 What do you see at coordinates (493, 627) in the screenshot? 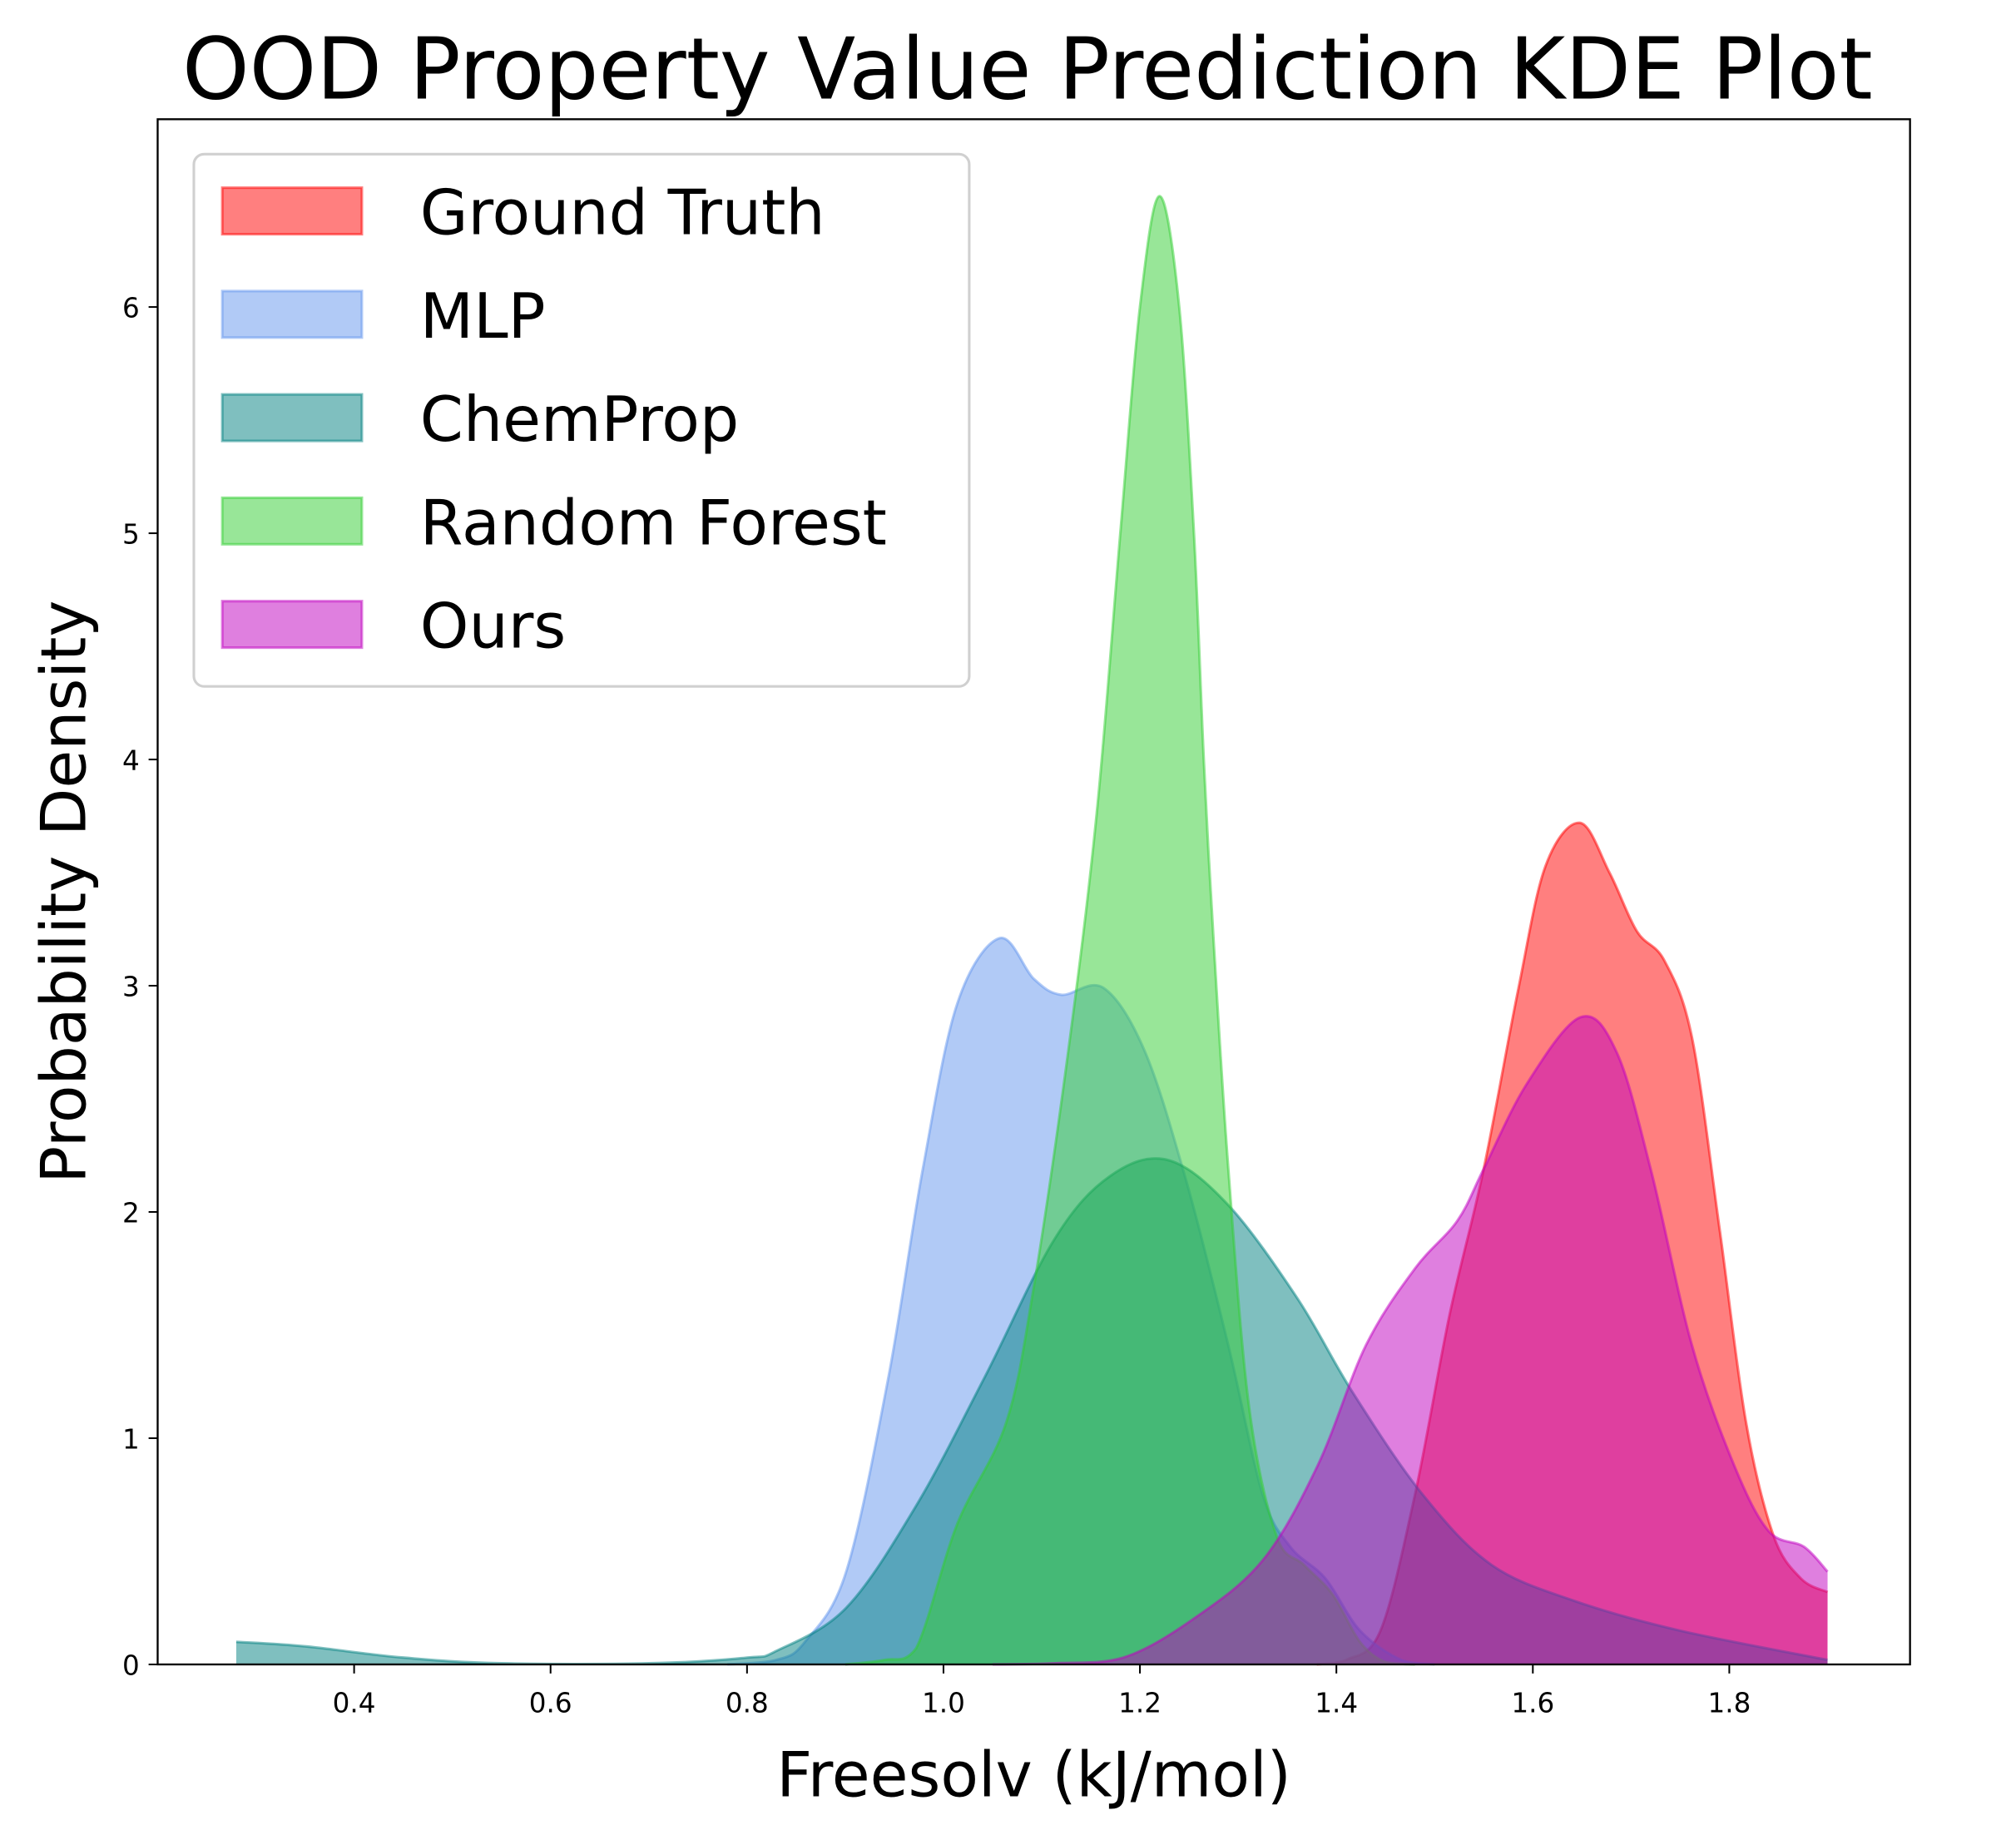
I see `legend-label-ours: Ours` at bounding box center [493, 627].